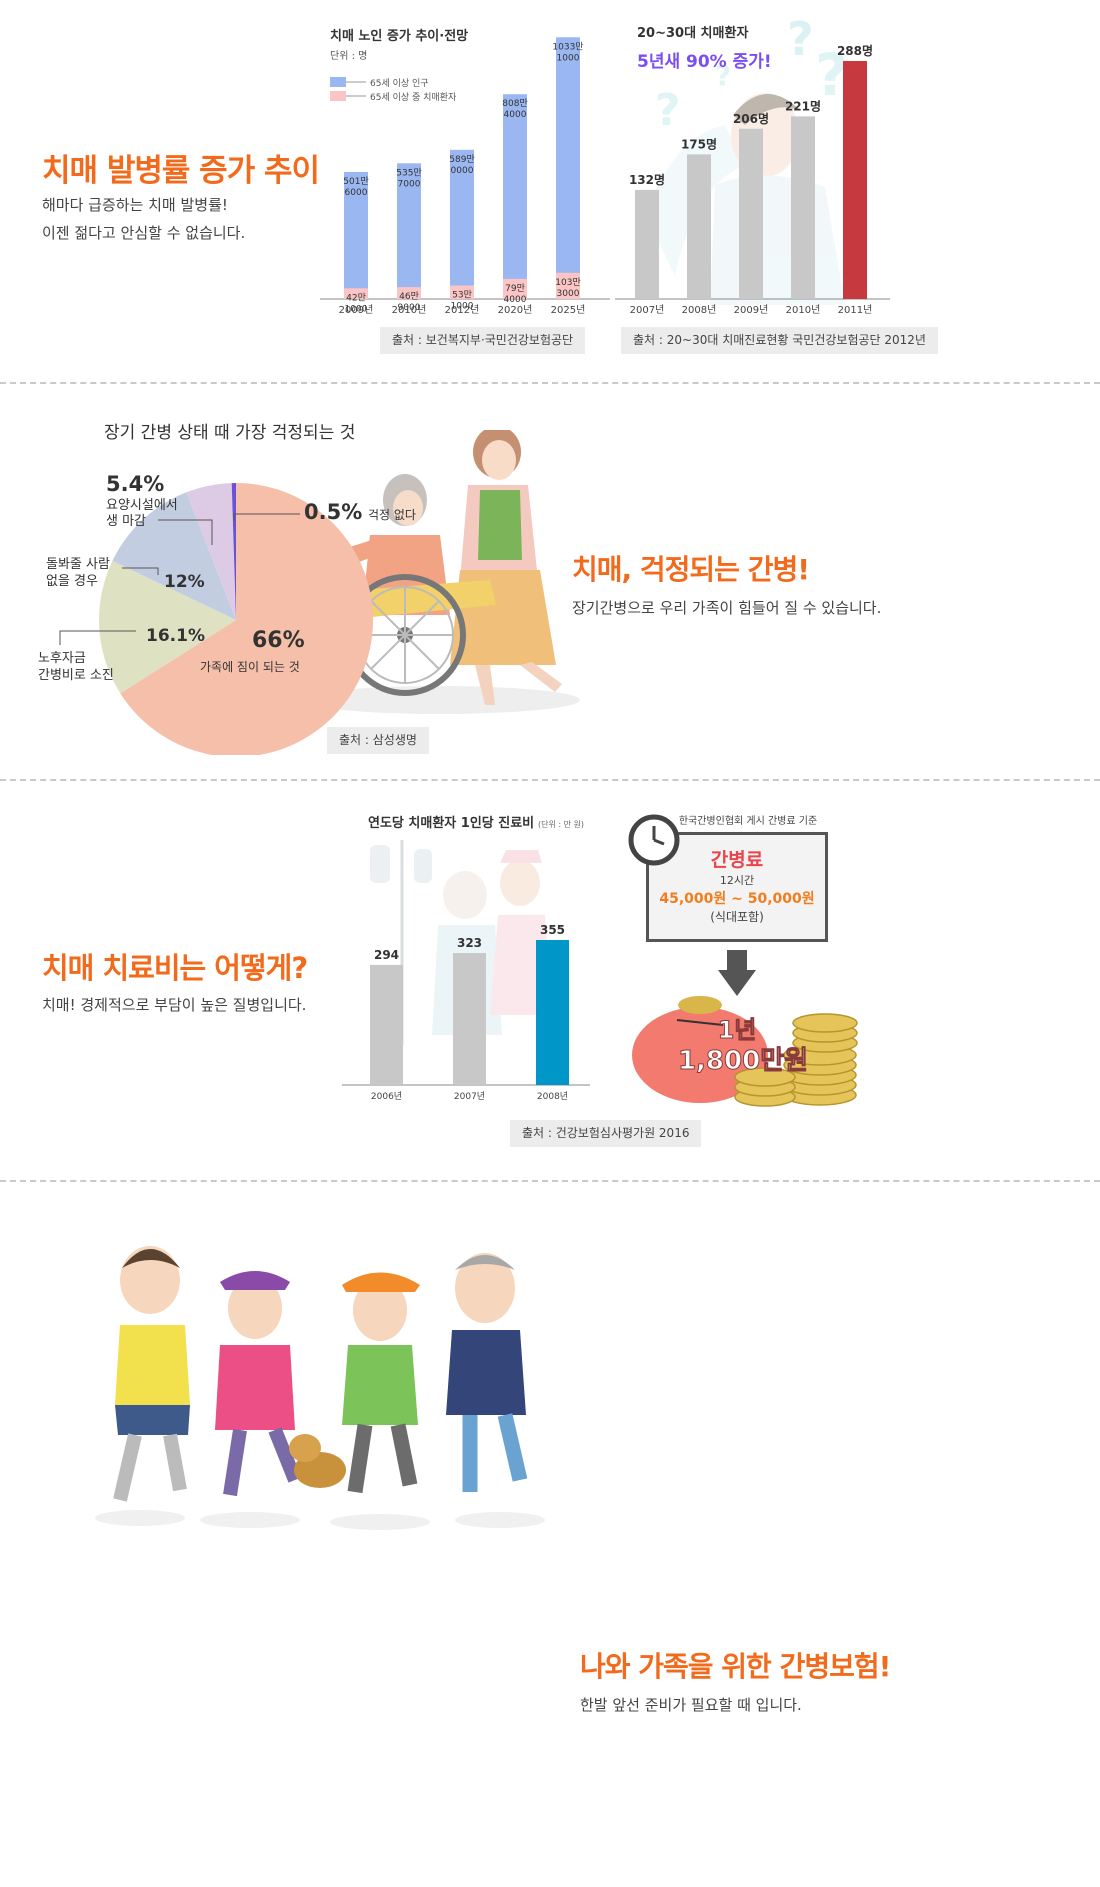 This screenshot has width=1100, height=1887. I want to click on section4-desc: 한발 앞선 준비가 필요할 때 입니다., so click(691, 1705).